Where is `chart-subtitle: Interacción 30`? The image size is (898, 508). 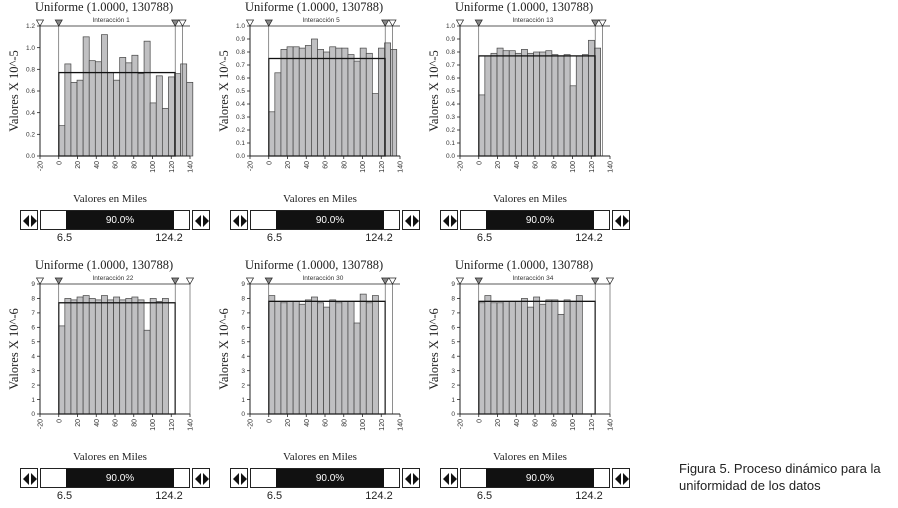 chart-subtitle: Interacción 30 is located at coordinates (323, 278).